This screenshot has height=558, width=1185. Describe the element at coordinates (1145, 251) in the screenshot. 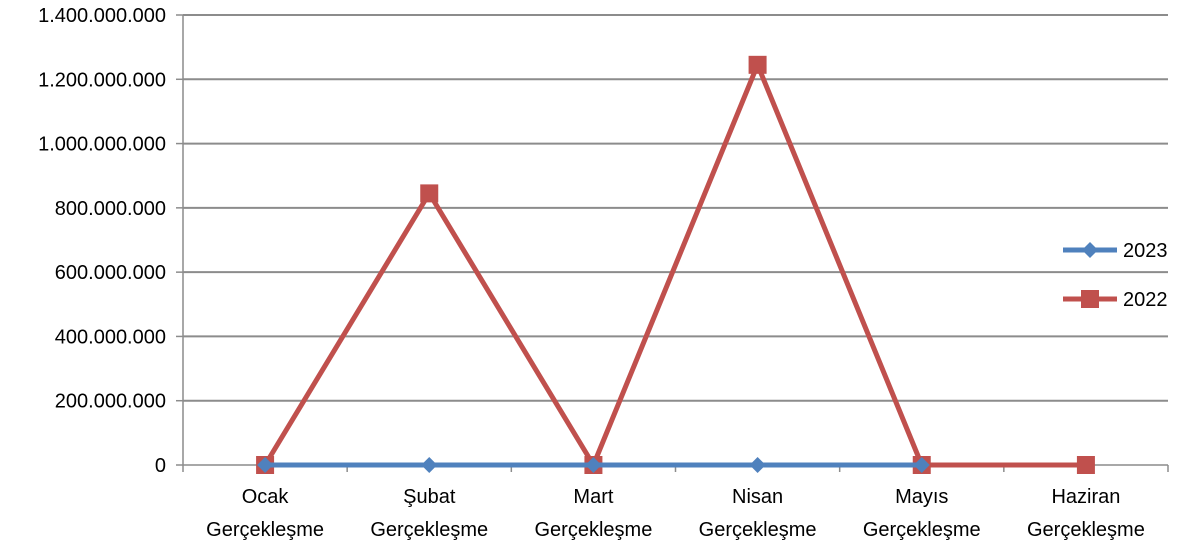

I see `legend-label: 2023` at that location.